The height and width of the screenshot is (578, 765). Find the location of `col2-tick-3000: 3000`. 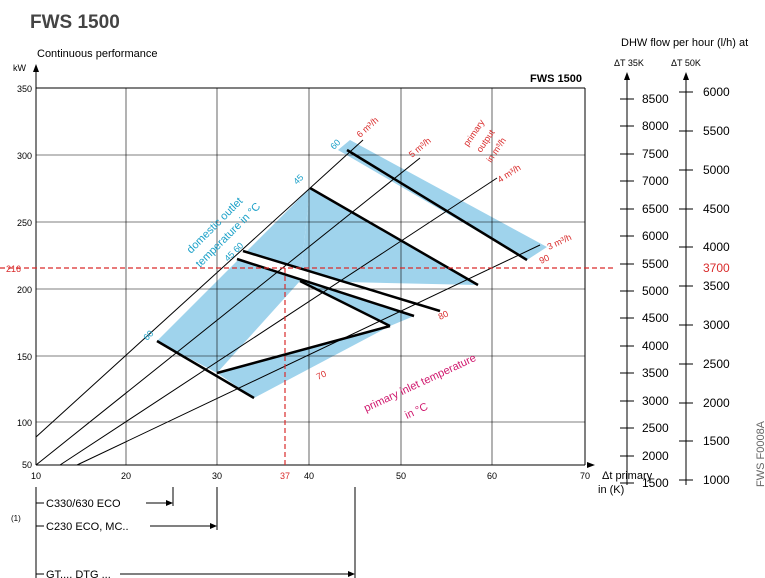

col2-tick-3000: 3000 is located at coordinates (716, 325).